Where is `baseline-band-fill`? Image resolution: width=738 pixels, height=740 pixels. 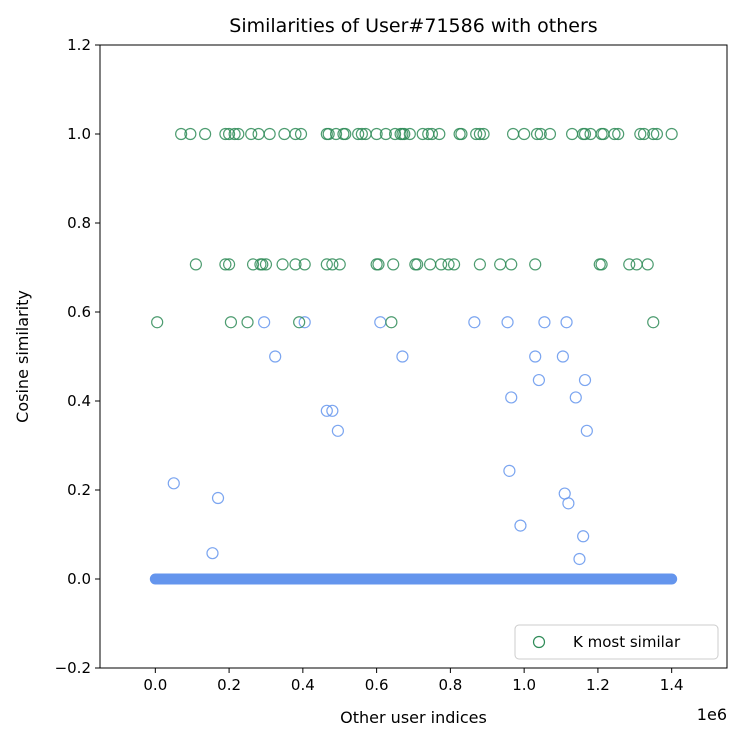 baseline-band-fill is located at coordinates (413, 579).